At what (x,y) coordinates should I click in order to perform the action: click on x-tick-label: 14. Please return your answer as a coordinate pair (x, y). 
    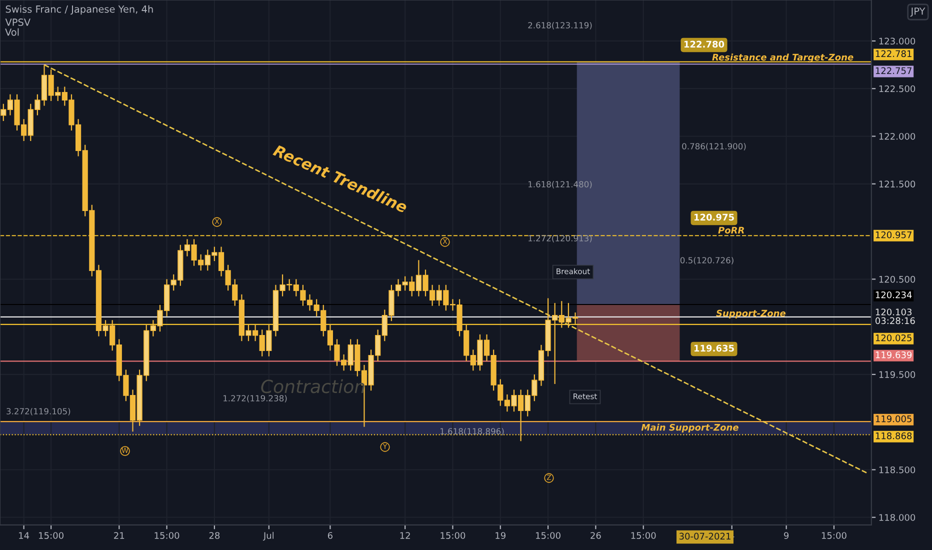
    Looking at the image, I should click on (24, 535).